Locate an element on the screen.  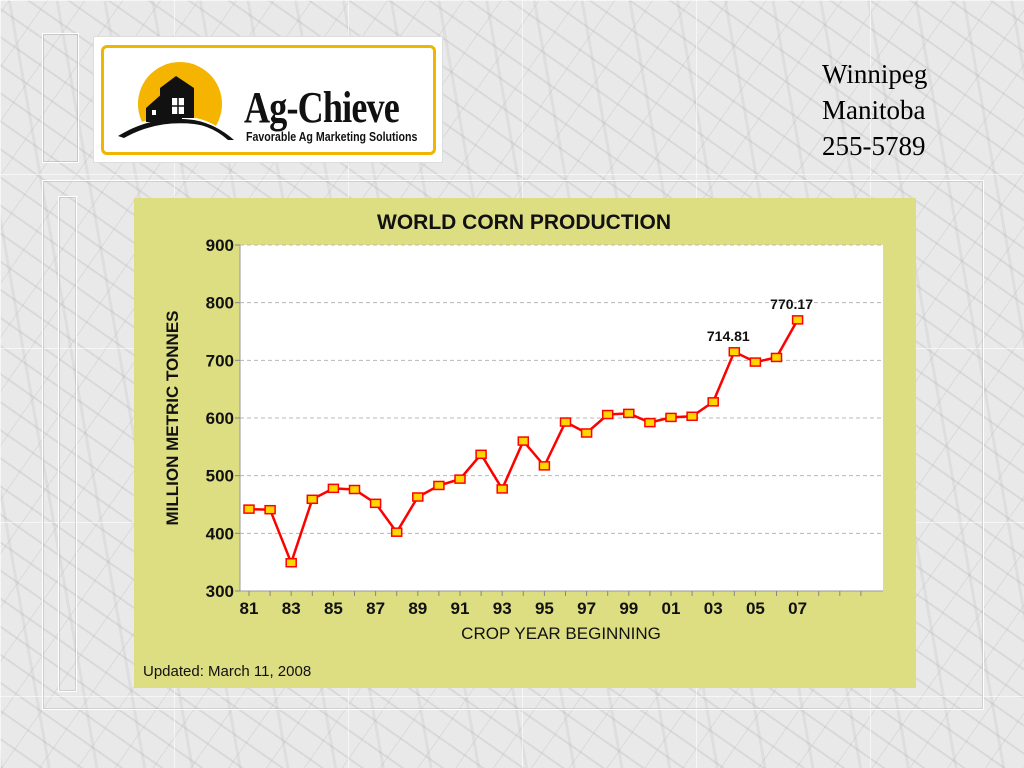
updated-note: Updated: March 11, 2008 is located at coordinates (227, 671).